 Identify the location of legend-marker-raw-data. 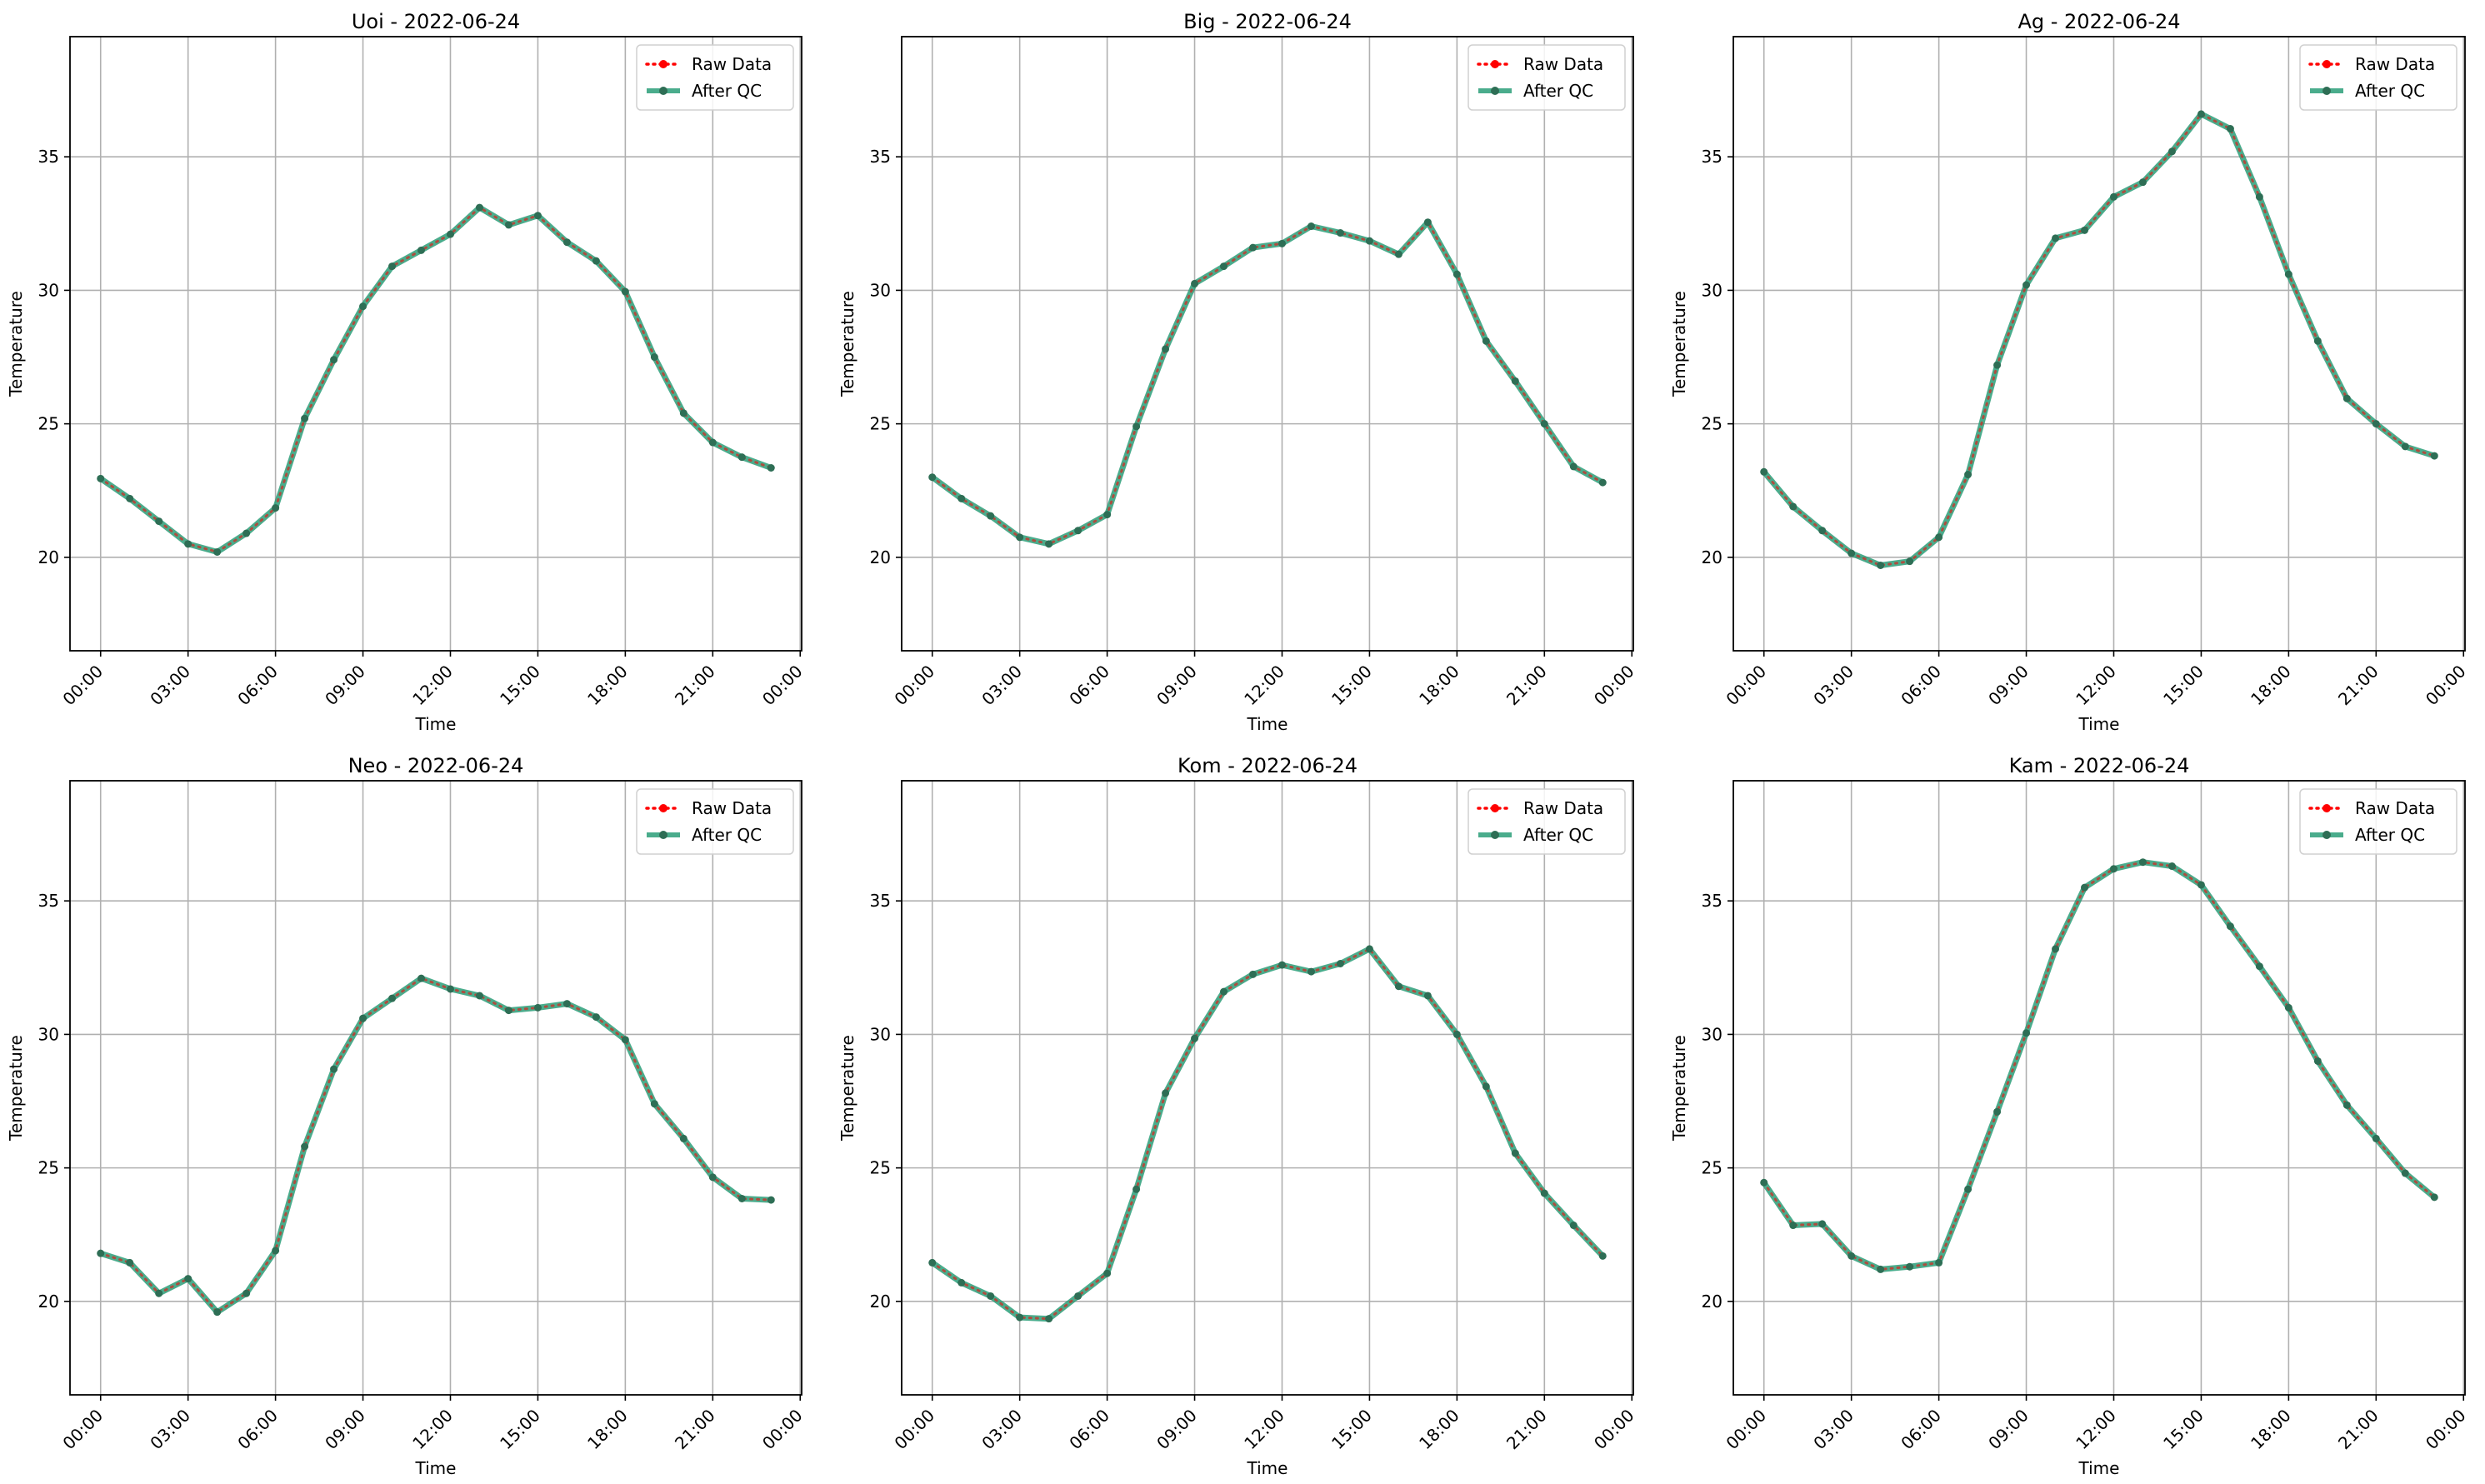
(1495, 808).